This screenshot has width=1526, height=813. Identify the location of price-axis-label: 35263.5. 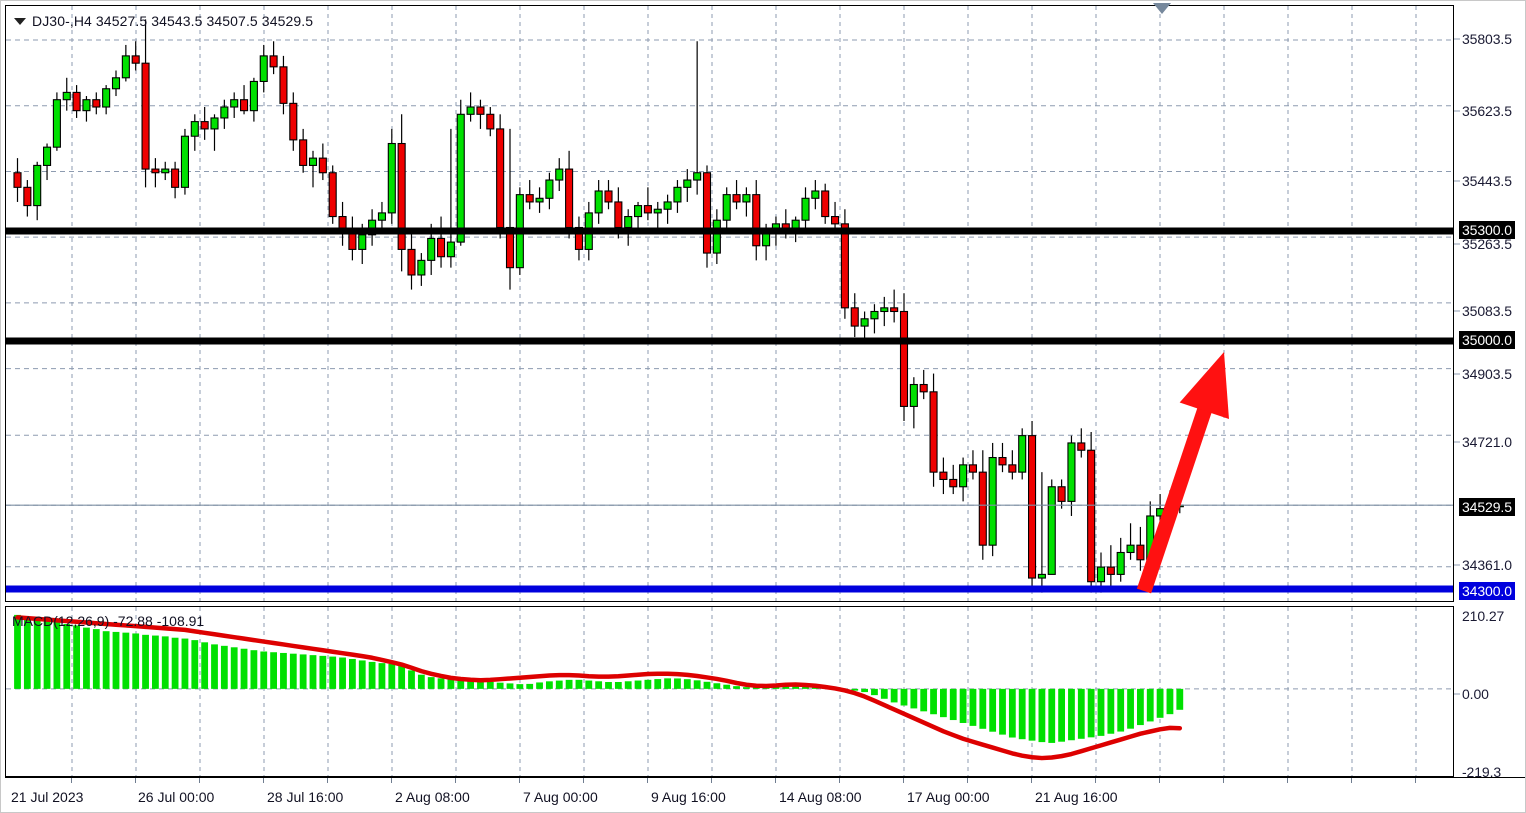
(1487, 244).